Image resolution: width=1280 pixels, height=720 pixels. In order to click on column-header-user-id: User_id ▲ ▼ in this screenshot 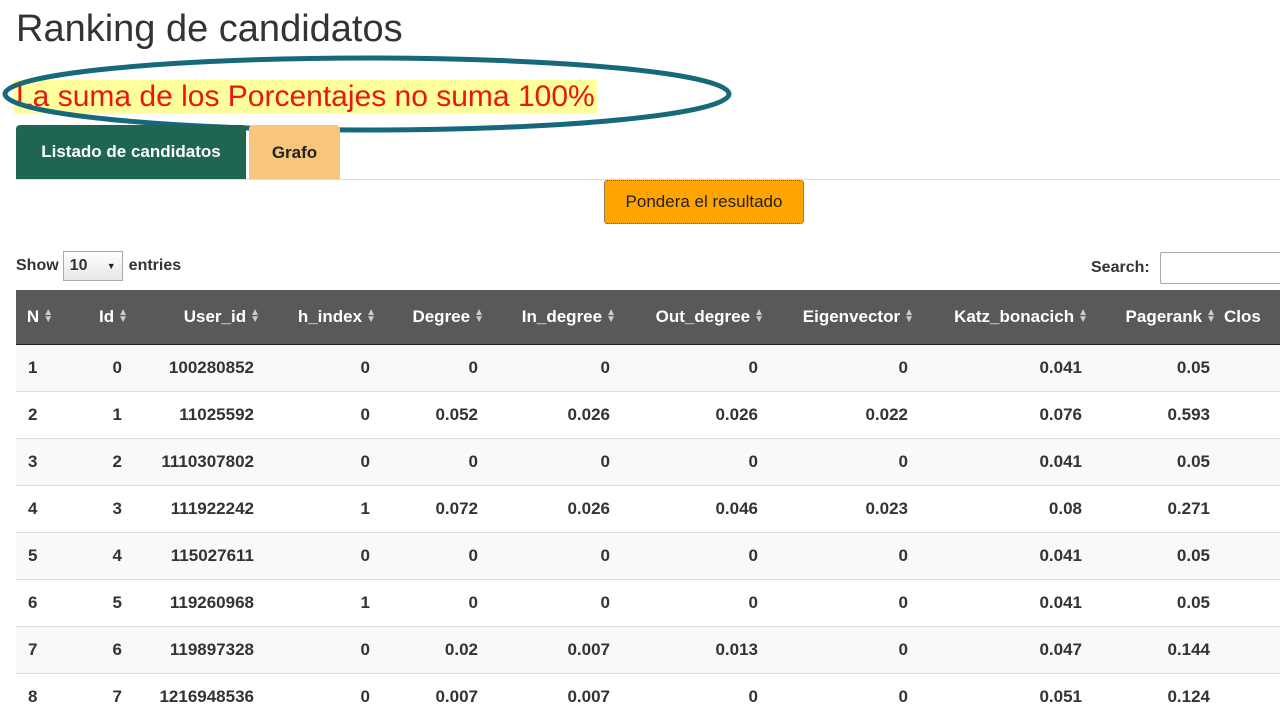, I will do `click(202, 317)`.